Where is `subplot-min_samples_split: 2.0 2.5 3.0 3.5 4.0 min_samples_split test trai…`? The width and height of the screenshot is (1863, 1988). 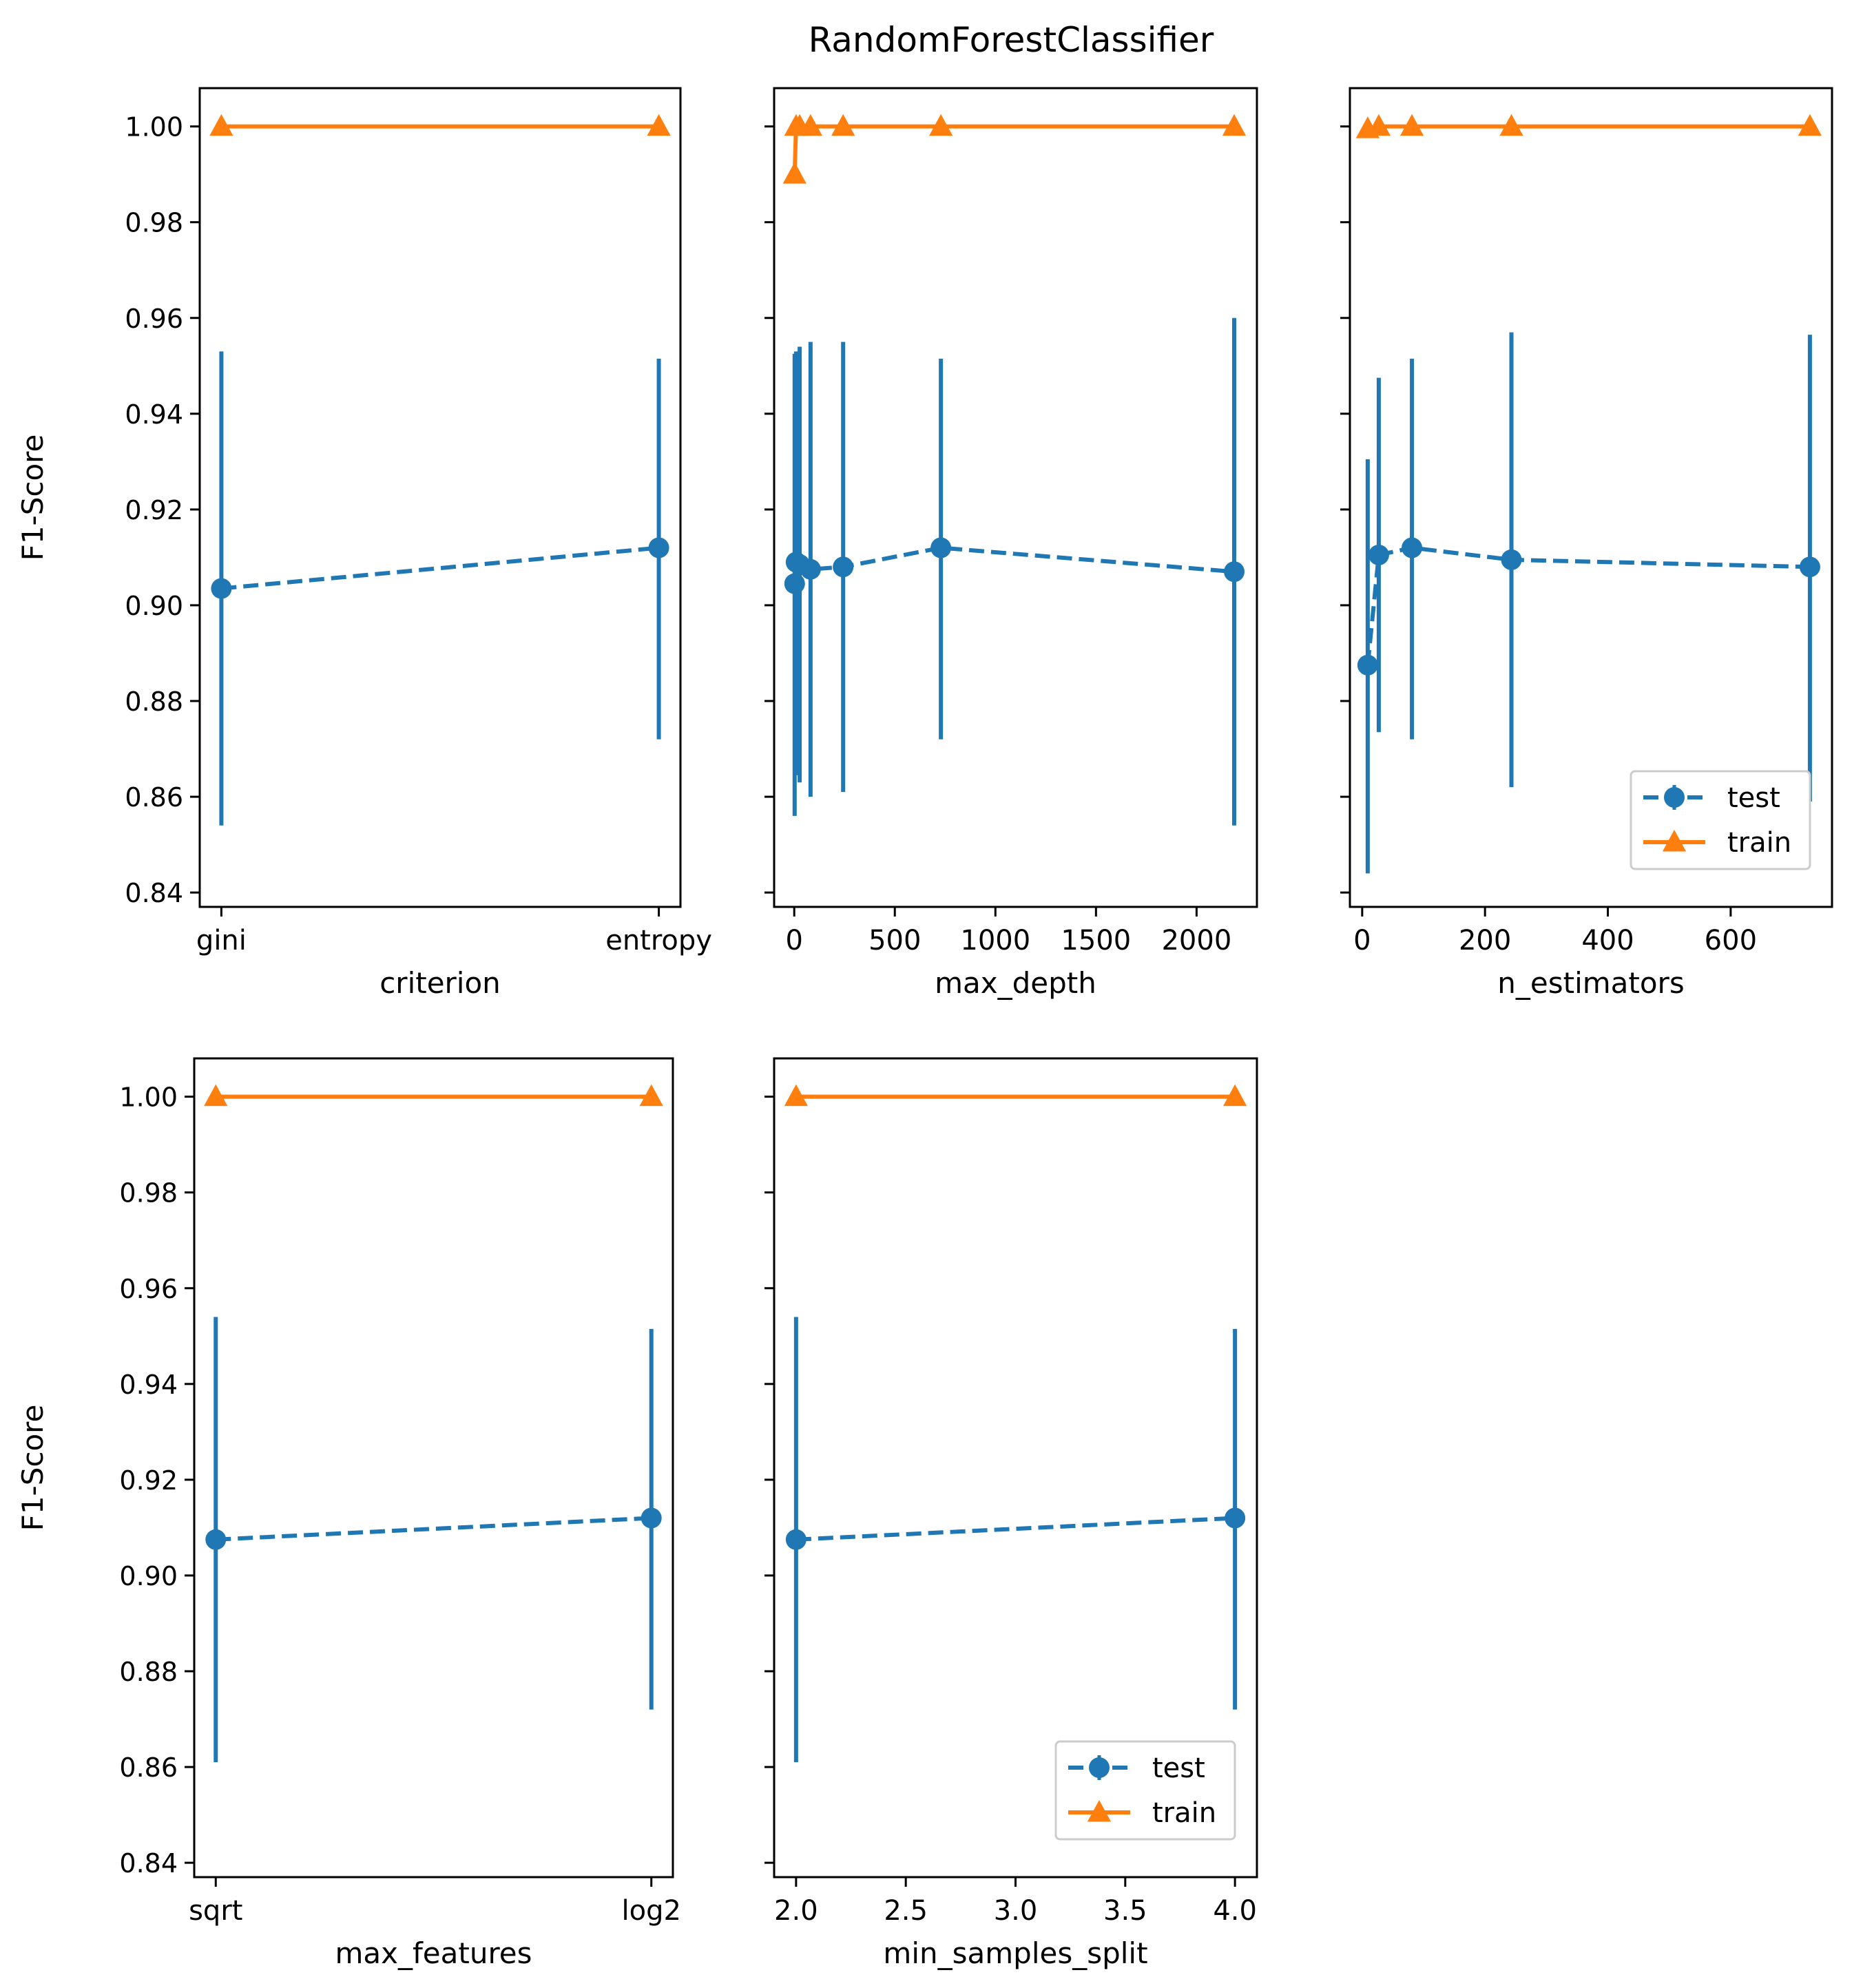 subplot-min_samples_split: 2.0 2.5 3.0 3.5 4.0 min_samples_split test trai… is located at coordinates (1011, 1513).